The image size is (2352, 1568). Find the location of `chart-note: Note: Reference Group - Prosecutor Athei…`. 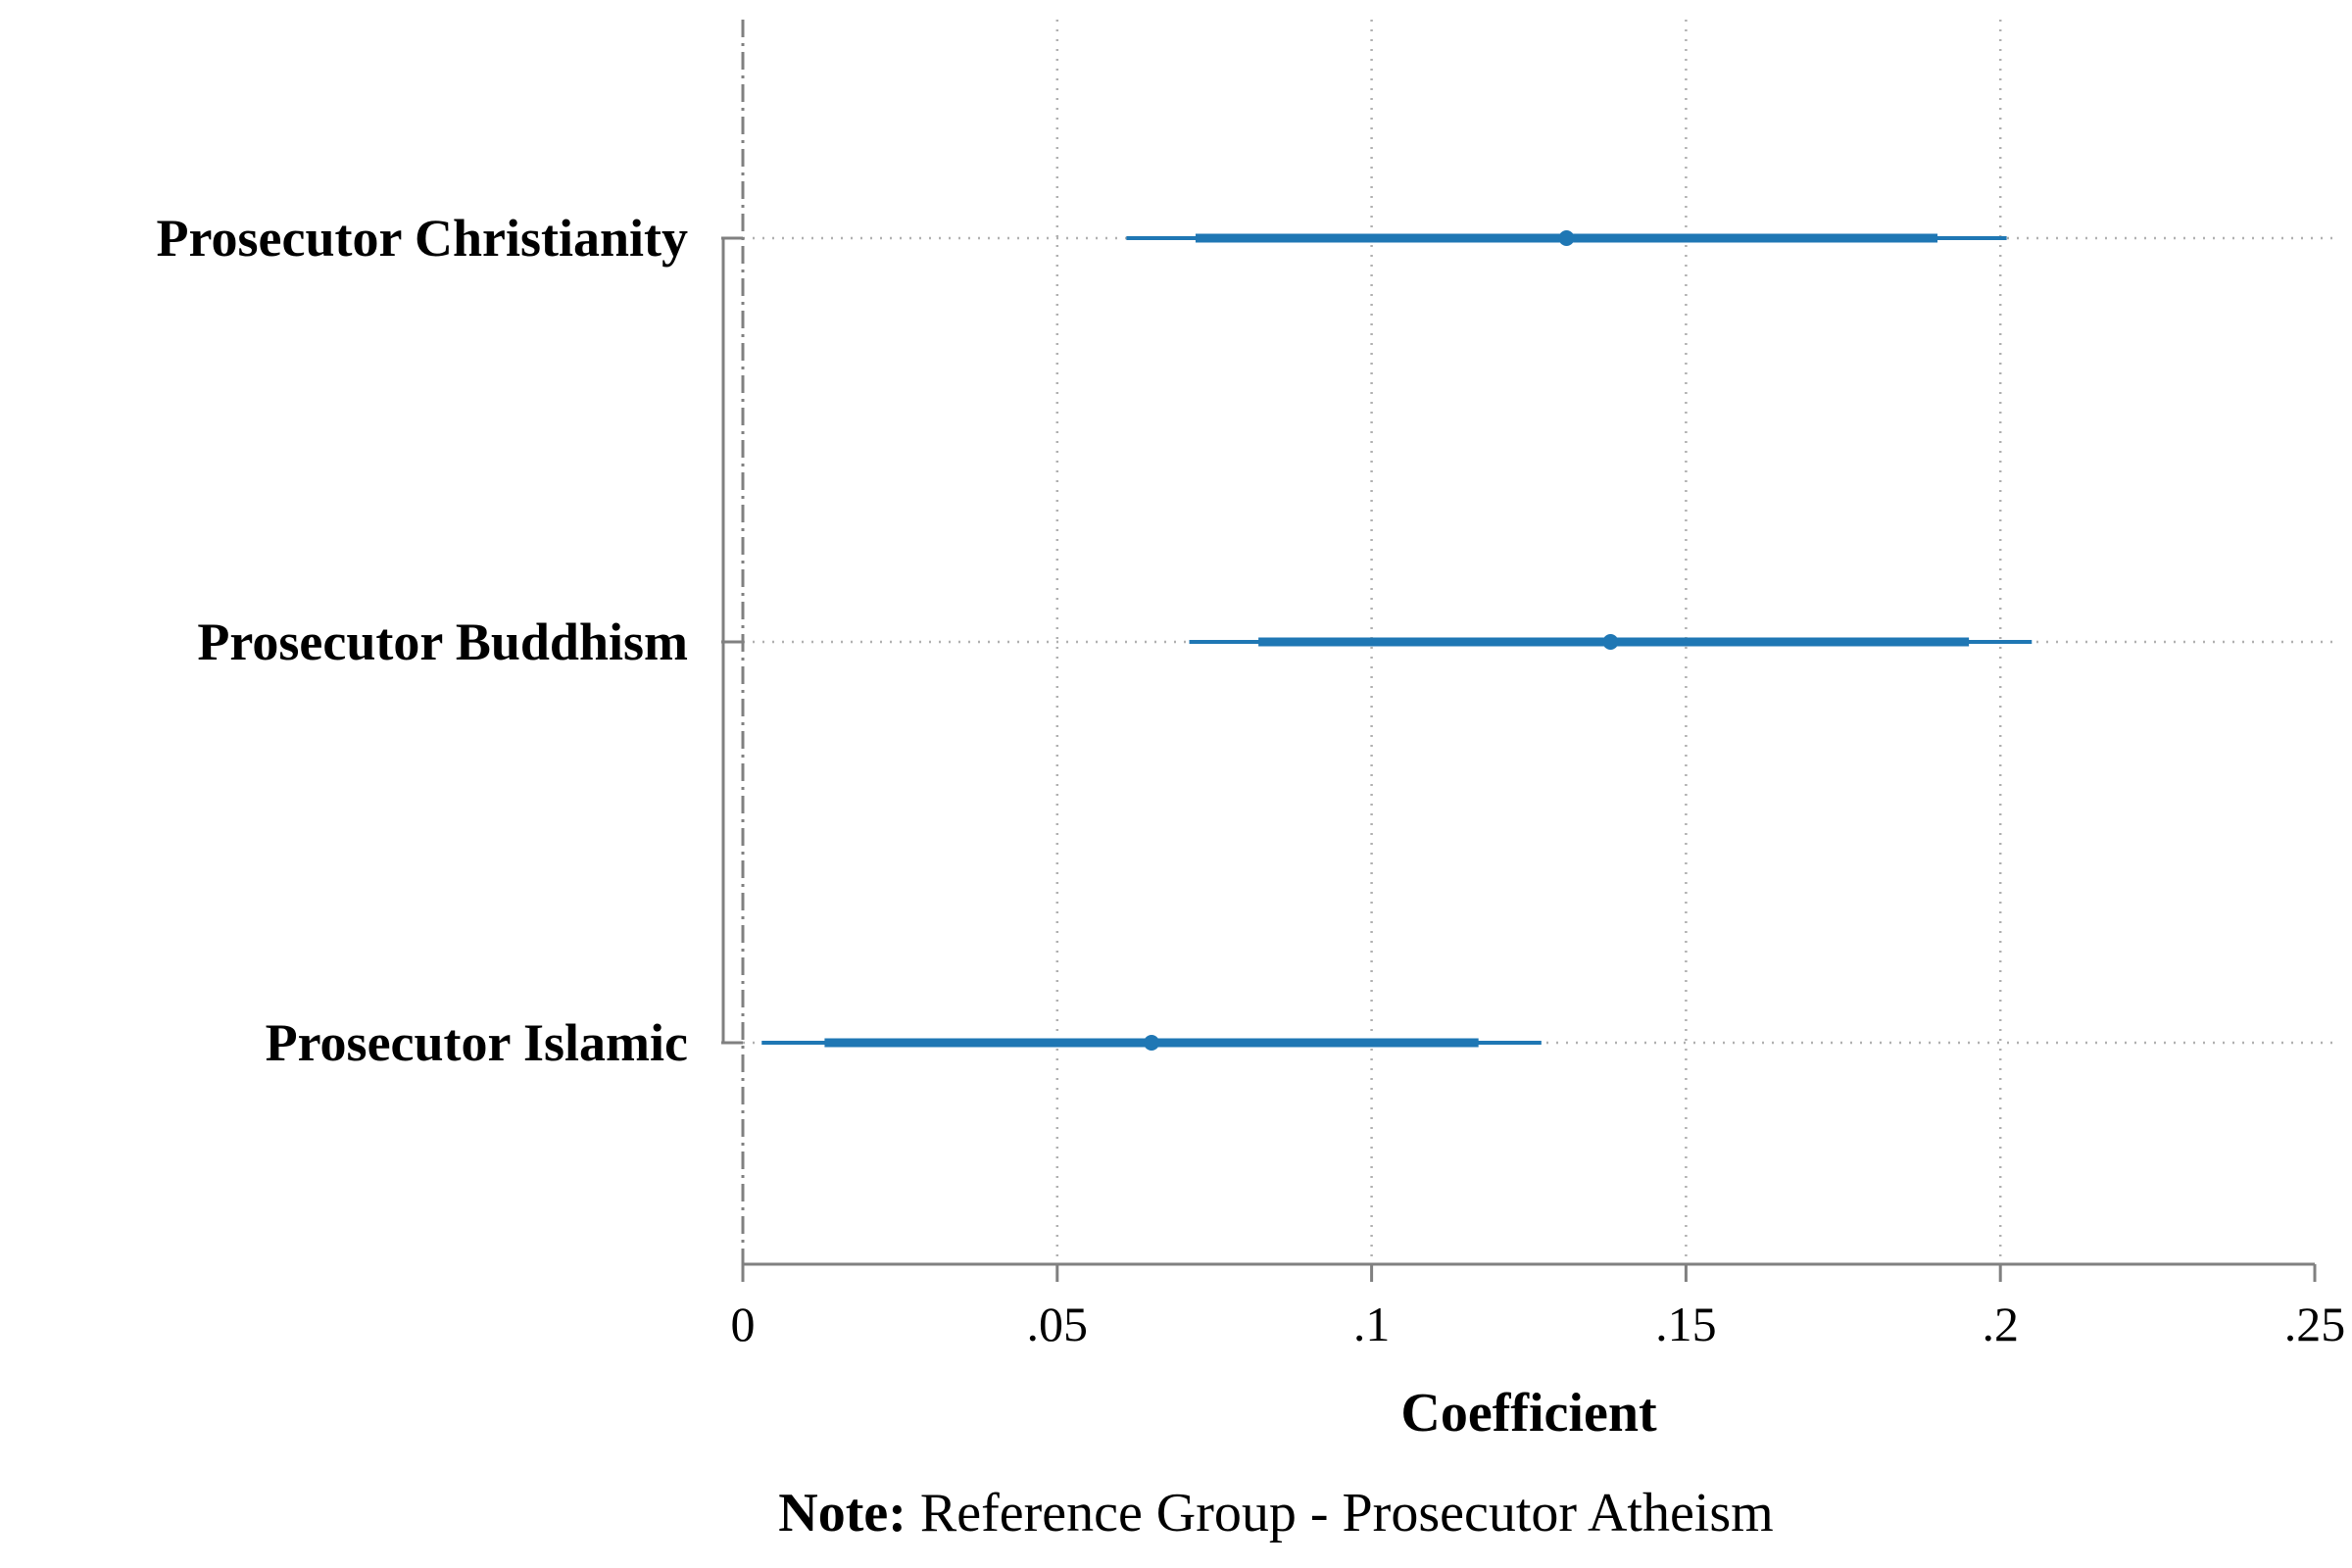

chart-note: Note: Reference Group - Prosecutor Athei… is located at coordinates (1275, 1513).